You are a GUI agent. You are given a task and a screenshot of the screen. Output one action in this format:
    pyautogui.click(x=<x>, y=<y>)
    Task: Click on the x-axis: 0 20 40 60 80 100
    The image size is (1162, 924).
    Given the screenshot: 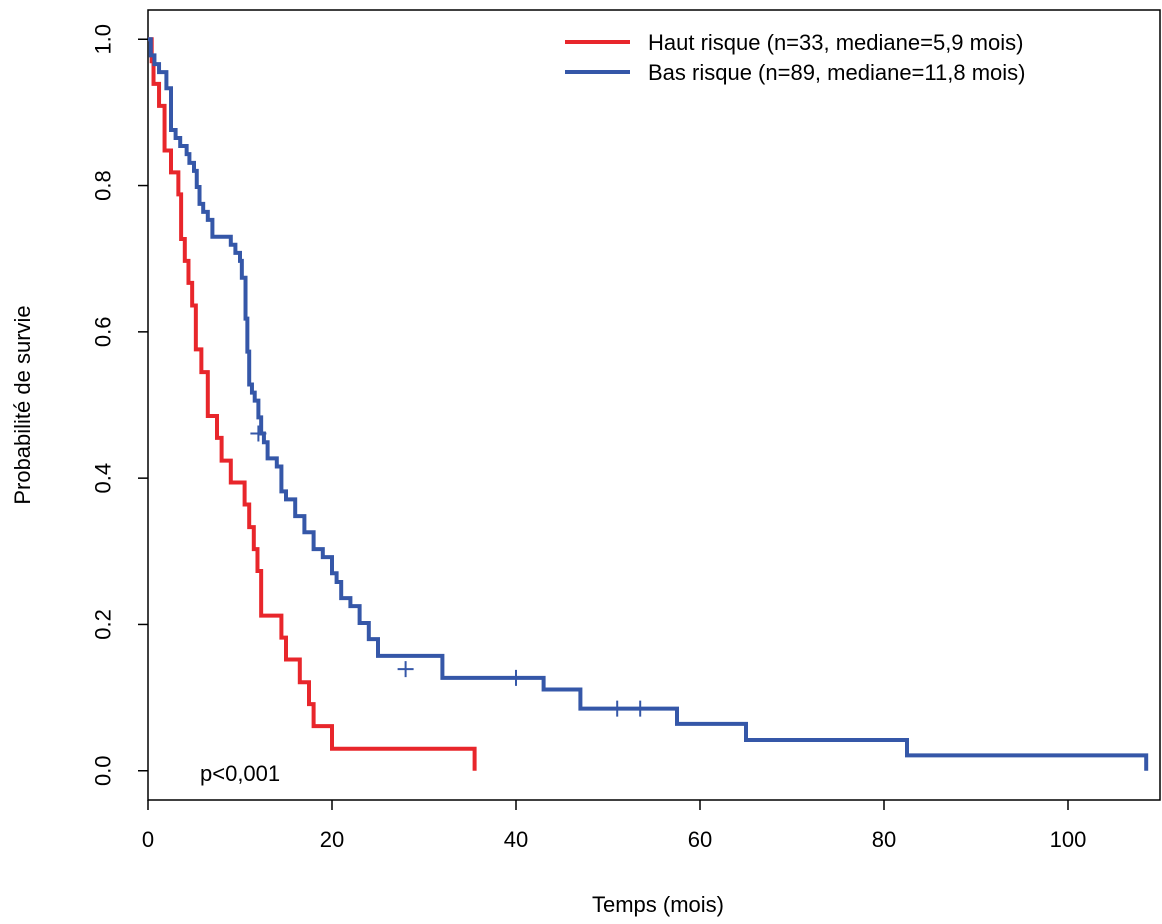 What is the action you would take?
    pyautogui.click(x=614, y=826)
    